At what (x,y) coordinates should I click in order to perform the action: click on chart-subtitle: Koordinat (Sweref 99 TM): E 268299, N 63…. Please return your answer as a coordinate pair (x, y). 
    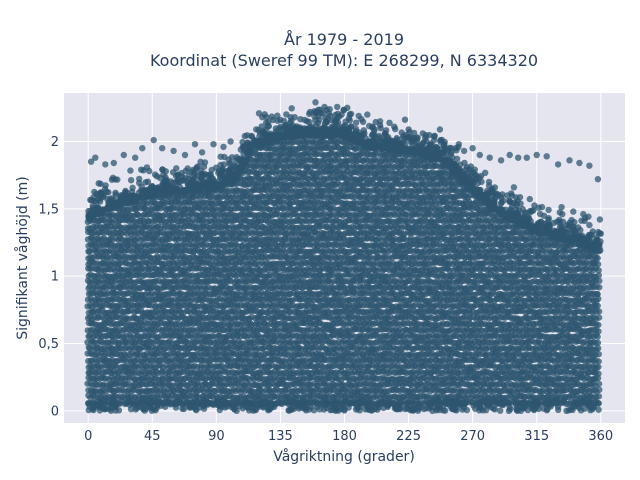
    Looking at the image, I should click on (344, 60).